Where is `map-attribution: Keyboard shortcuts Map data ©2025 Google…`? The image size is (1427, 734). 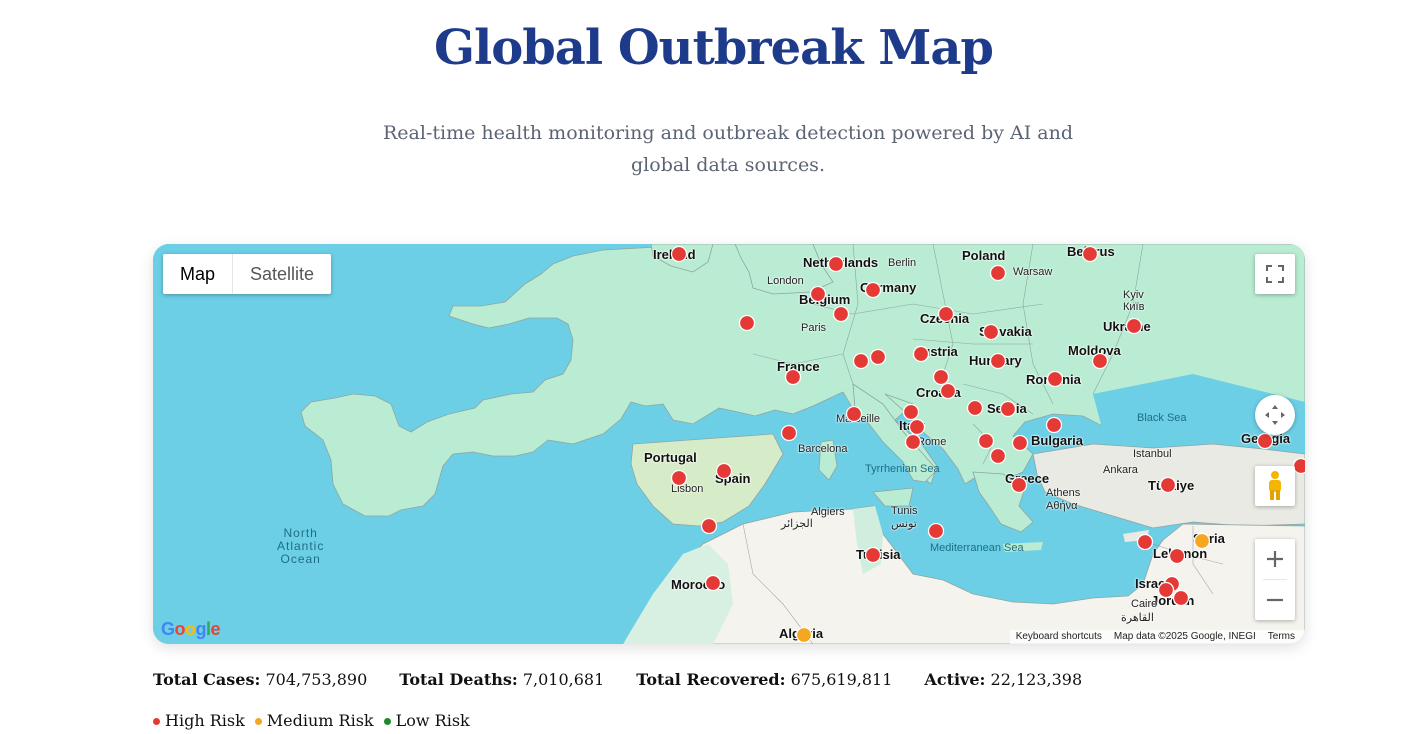
map-attribution: Keyboard shortcuts Map data ©2025 Google… is located at coordinates (1157, 637).